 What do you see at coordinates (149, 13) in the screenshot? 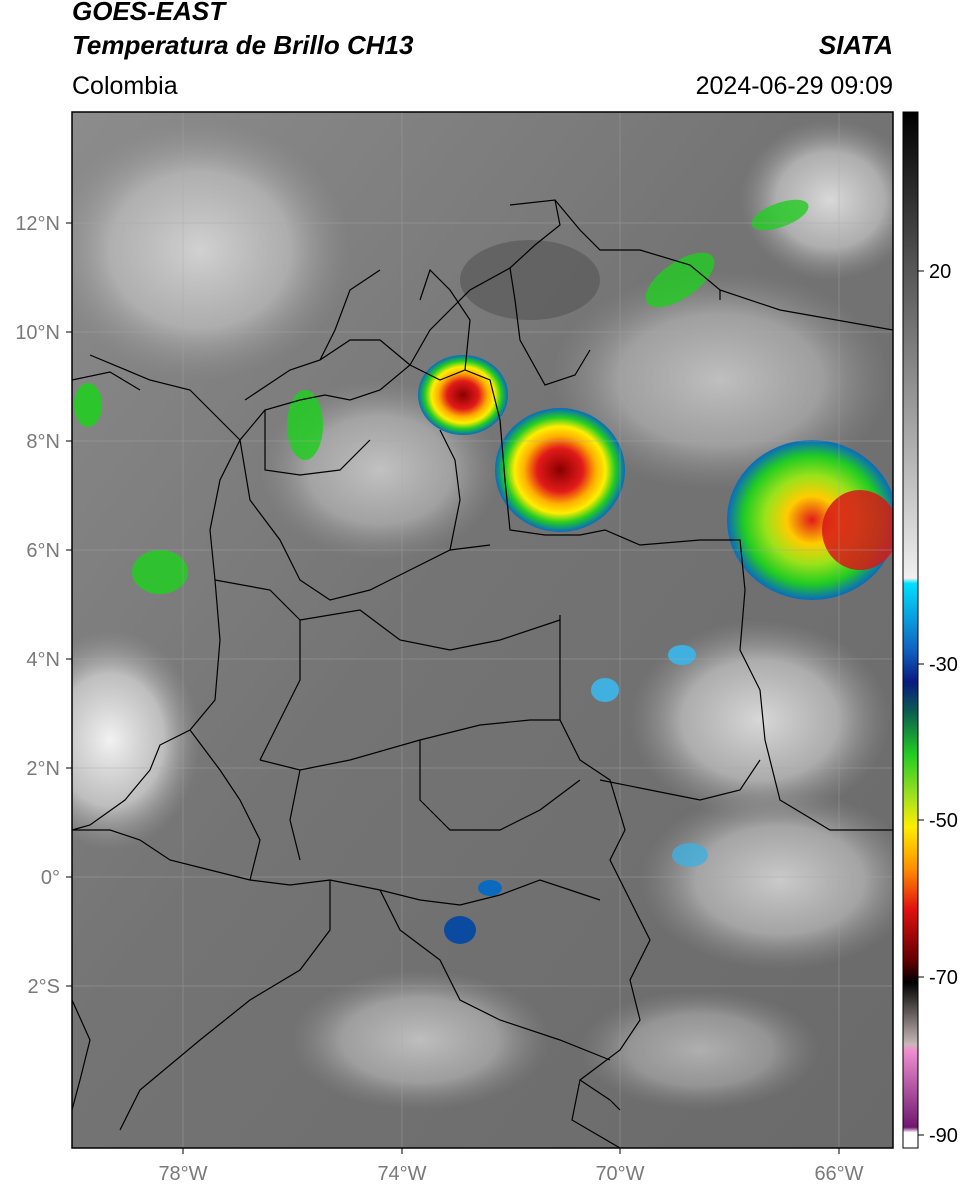
I see `satellite-title: GOES-EAST` at bounding box center [149, 13].